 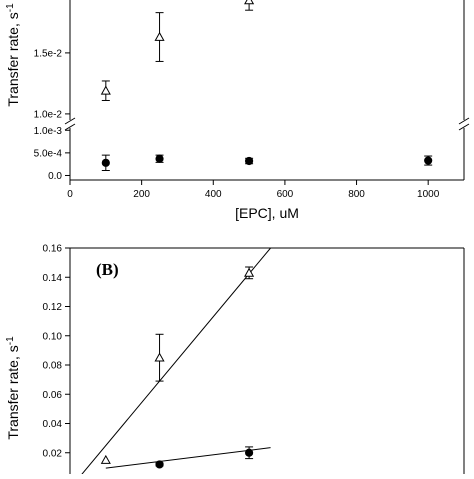 What do you see at coordinates (53, 307) in the screenshot?
I see `y-tick-label: 0.12` at bounding box center [53, 307].